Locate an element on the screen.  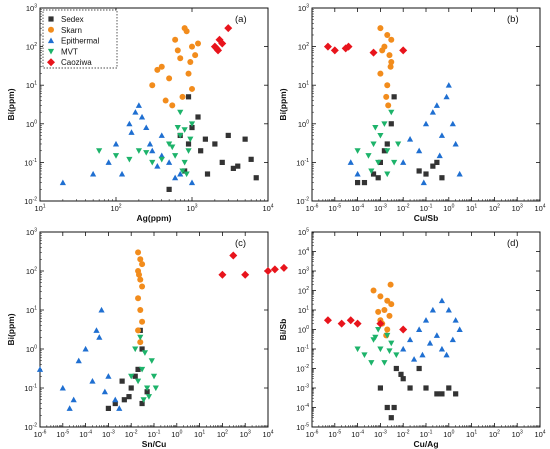
y-tick-label: 10⁻² is located at coordinates (30, 428).